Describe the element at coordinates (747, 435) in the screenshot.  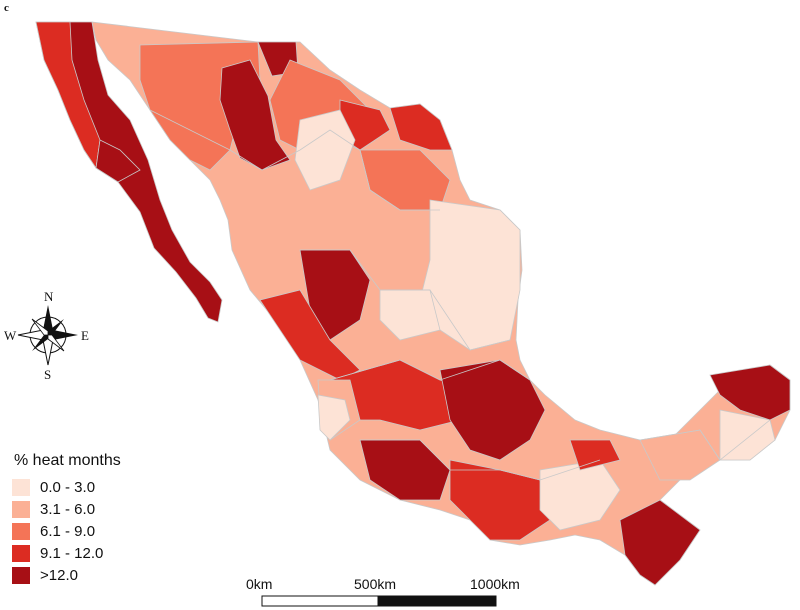
I see `quintana-roo-region` at that location.